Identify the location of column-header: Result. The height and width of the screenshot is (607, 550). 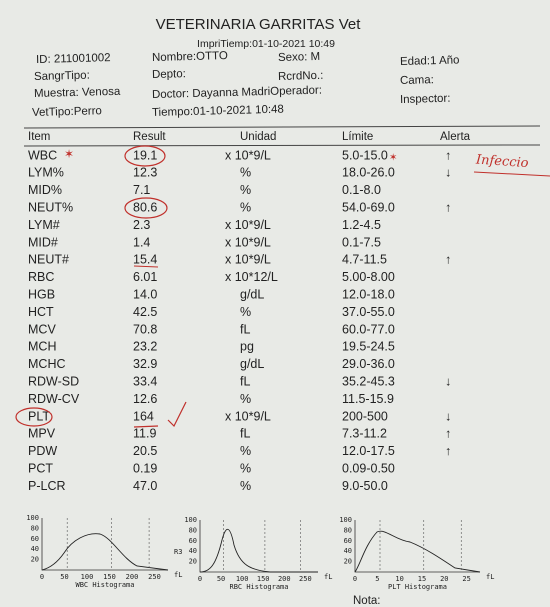
(149, 137).